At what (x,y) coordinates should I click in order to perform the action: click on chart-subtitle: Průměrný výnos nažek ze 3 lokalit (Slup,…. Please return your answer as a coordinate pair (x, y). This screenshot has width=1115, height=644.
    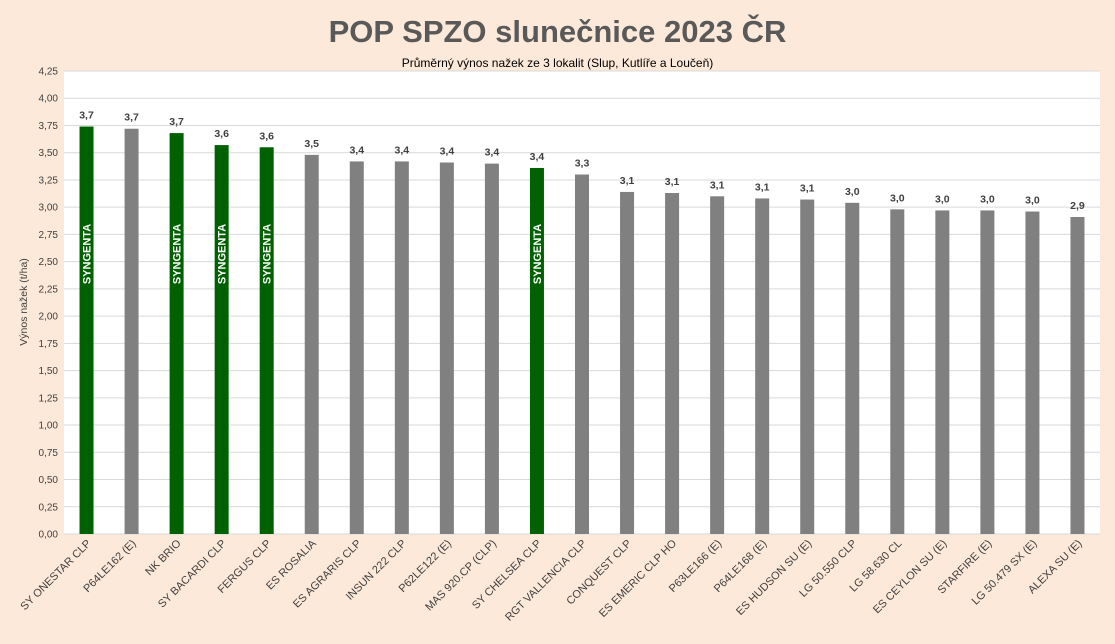
    Looking at the image, I should click on (557, 63).